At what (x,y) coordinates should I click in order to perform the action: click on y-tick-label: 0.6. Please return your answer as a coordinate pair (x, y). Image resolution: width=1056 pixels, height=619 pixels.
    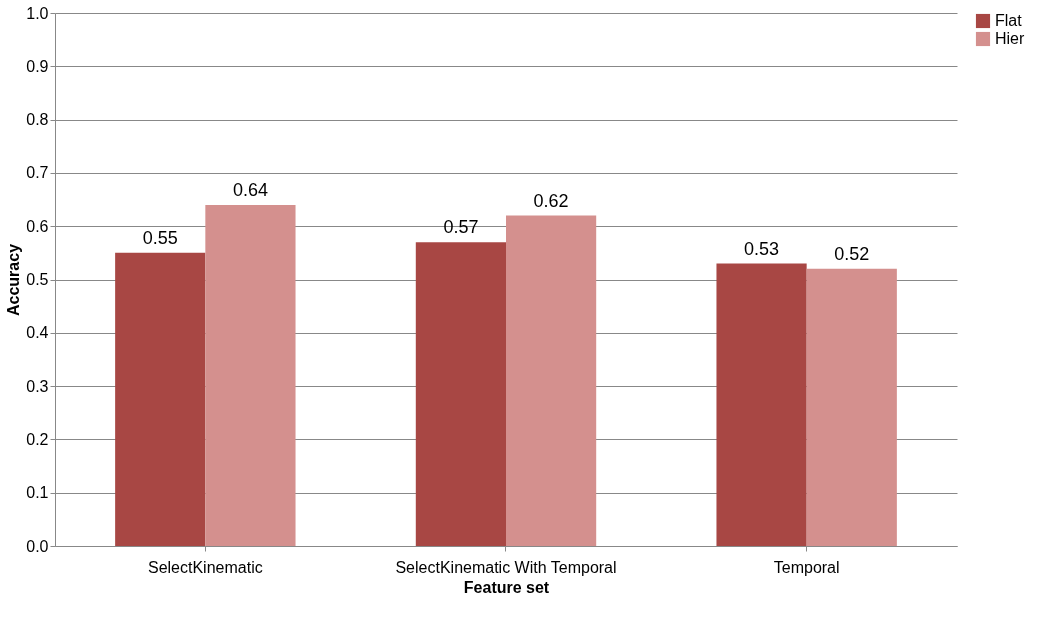
    Looking at the image, I should click on (37, 226).